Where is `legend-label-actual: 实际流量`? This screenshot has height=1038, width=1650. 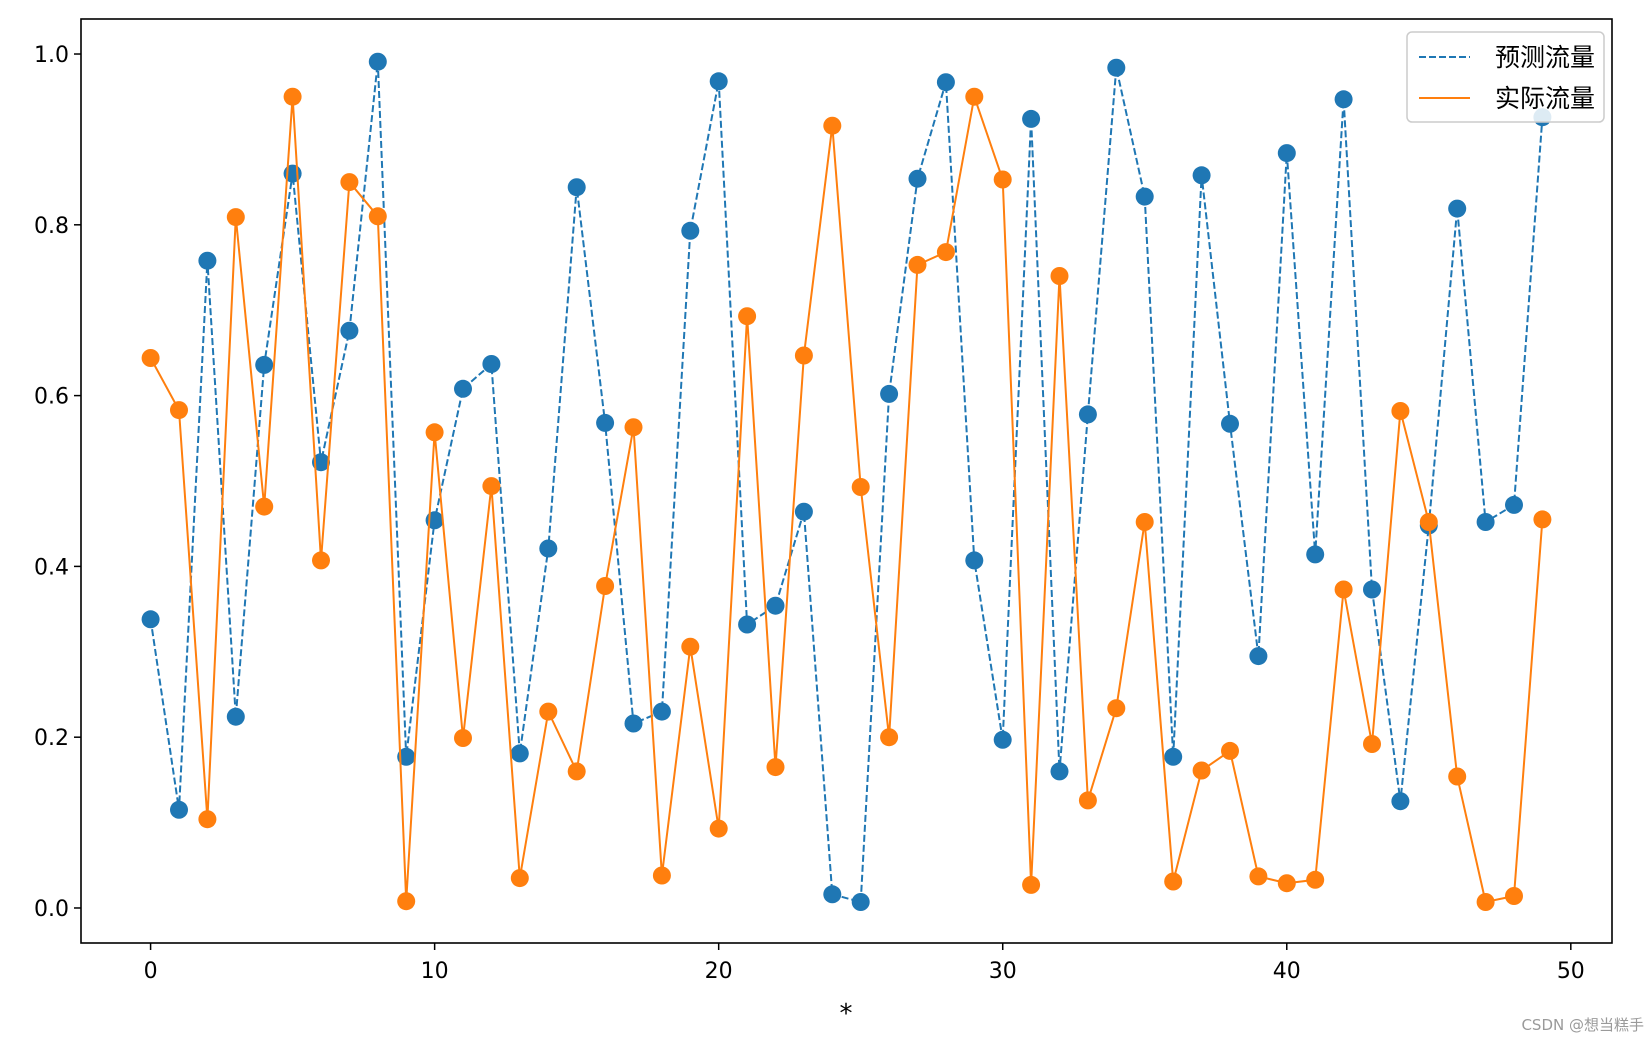
legend-label-actual: 实际流量 is located at coordinates (1545, 98).